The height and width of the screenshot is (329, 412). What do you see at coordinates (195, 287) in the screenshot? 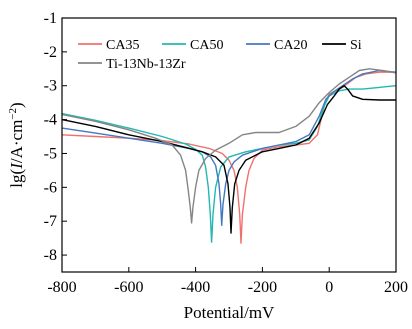
I see `x-tick-label: -400` at bounding box center [195, 287].